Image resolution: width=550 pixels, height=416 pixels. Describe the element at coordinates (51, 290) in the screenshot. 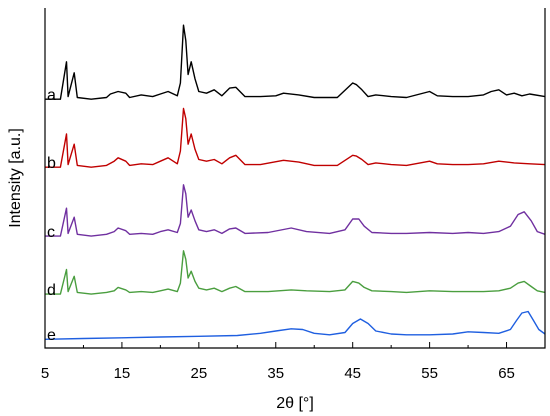

I see `trace-label-d: d` at that location.